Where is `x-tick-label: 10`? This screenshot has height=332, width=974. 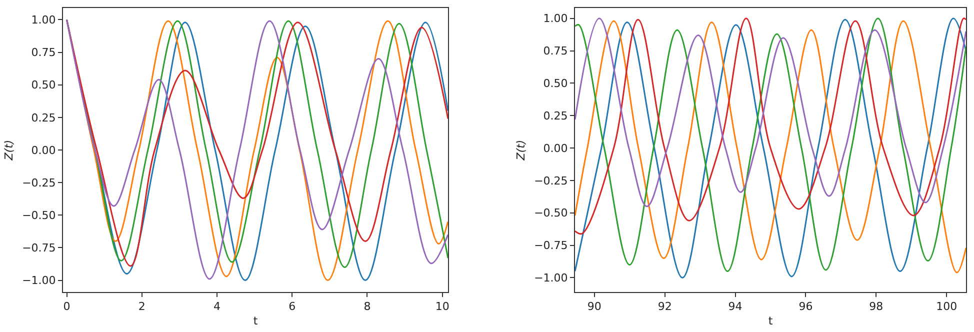 x-tick-label: 10 is located at coordinates (442, 307).